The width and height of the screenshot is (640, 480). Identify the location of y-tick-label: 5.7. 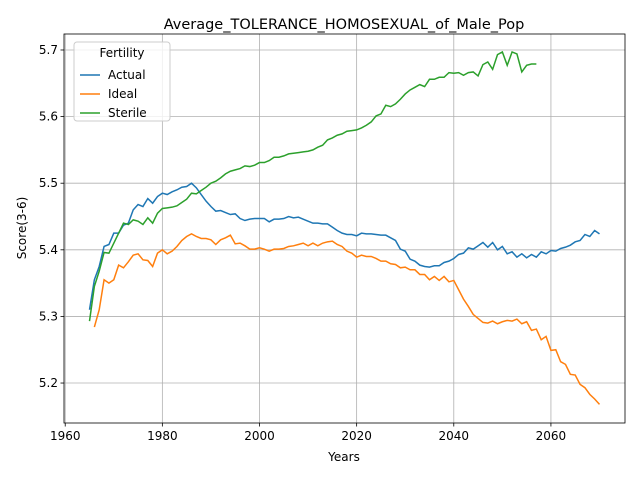
(48, 50).